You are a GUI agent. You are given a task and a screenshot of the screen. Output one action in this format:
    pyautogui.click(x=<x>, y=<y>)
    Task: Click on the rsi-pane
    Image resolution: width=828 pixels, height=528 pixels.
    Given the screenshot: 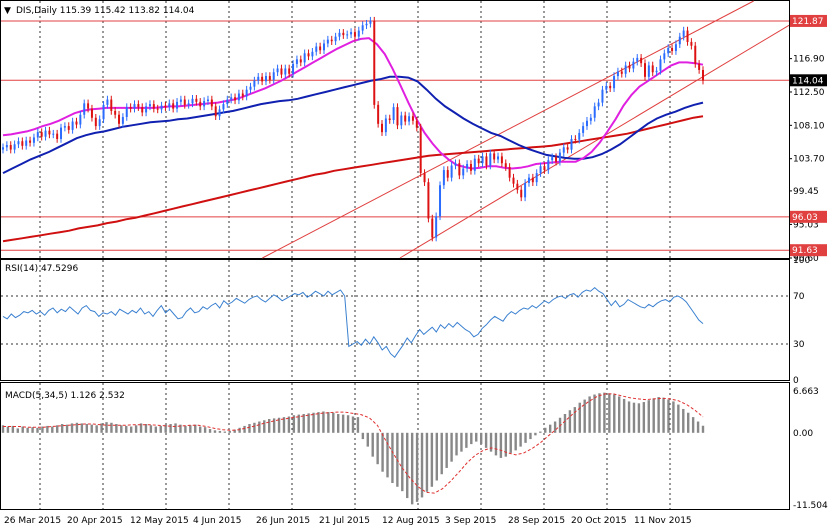 What is the action you would take?
    pyautogui.click(x=395, y=322)
    